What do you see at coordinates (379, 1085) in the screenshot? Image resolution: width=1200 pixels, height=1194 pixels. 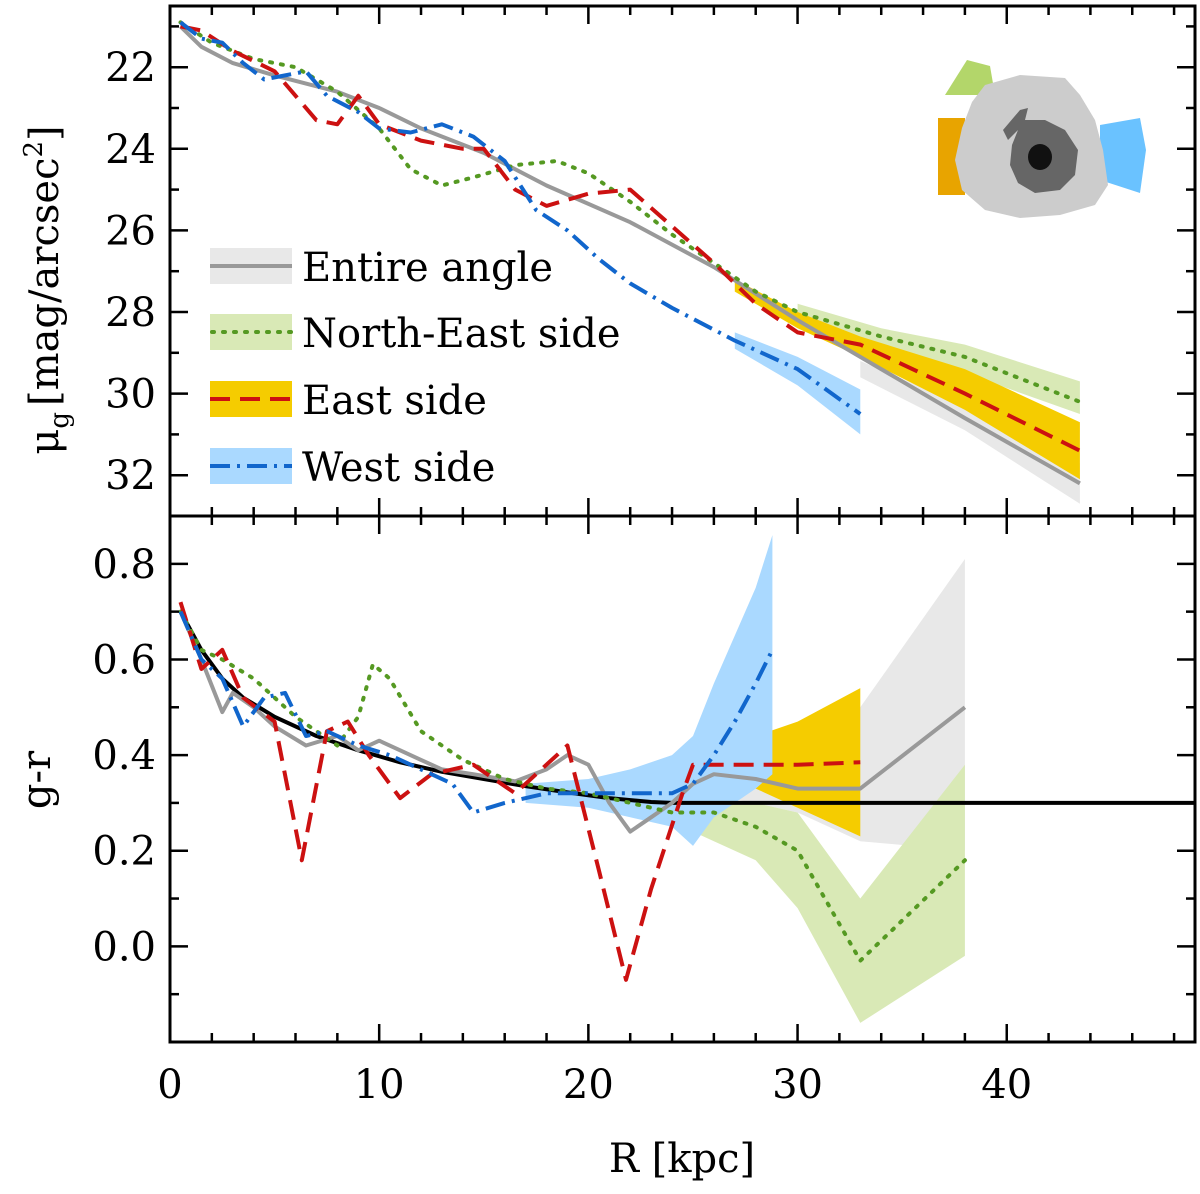 I see `xtick-label: 10` at bounding box center [379, 1085].